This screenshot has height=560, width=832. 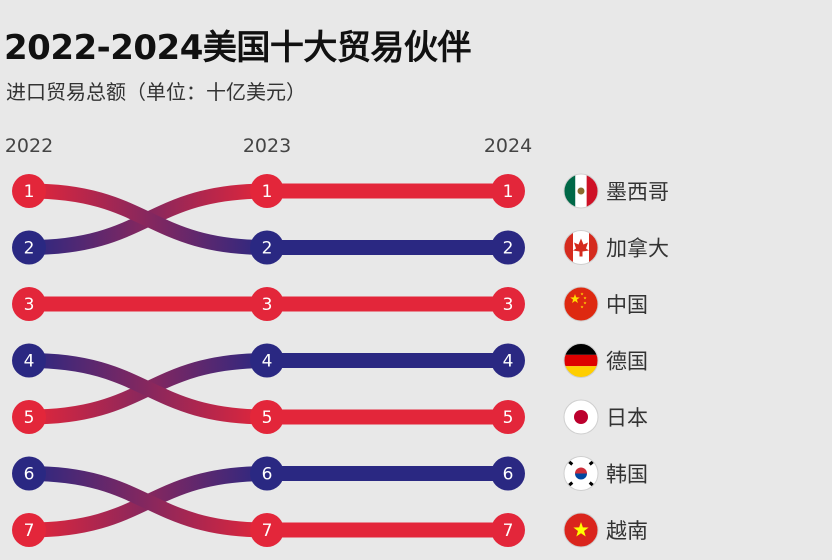 I want to click on year-label-2022: 2022, so click(x=29, y=146).